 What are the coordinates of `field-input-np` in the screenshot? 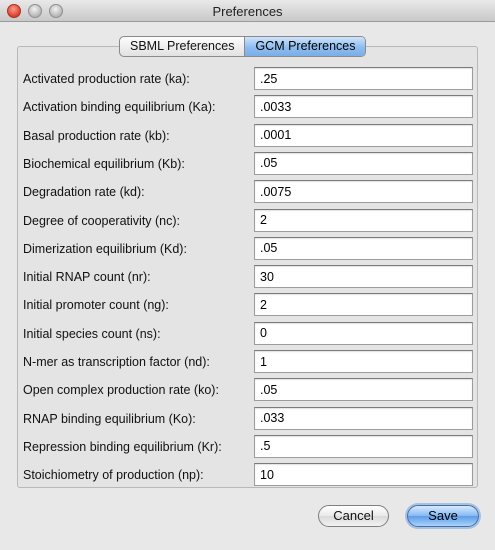 It's located at (363, 475).